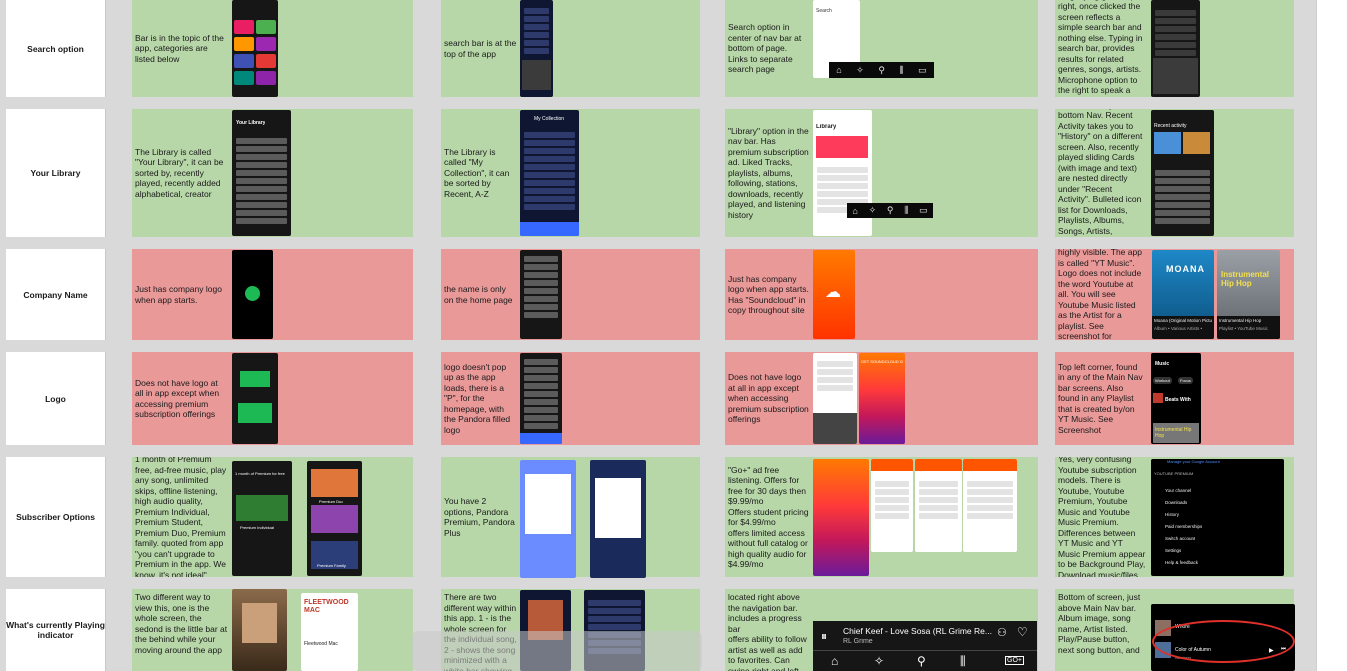 The width and height of the screenshot is (1347, 671). I want to click on instrumental-sub: Playlist • YouTube Music, so click(1243, 328).